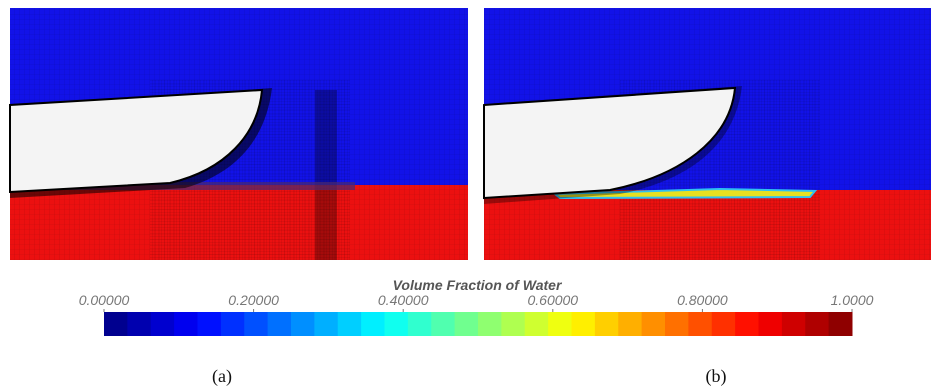 The image size is (931, 392). What do you see at coordinates (104, 300) in the screenshot?
I see `colorbar-tick-label: 0.00000` at bounding box center [104, 300].